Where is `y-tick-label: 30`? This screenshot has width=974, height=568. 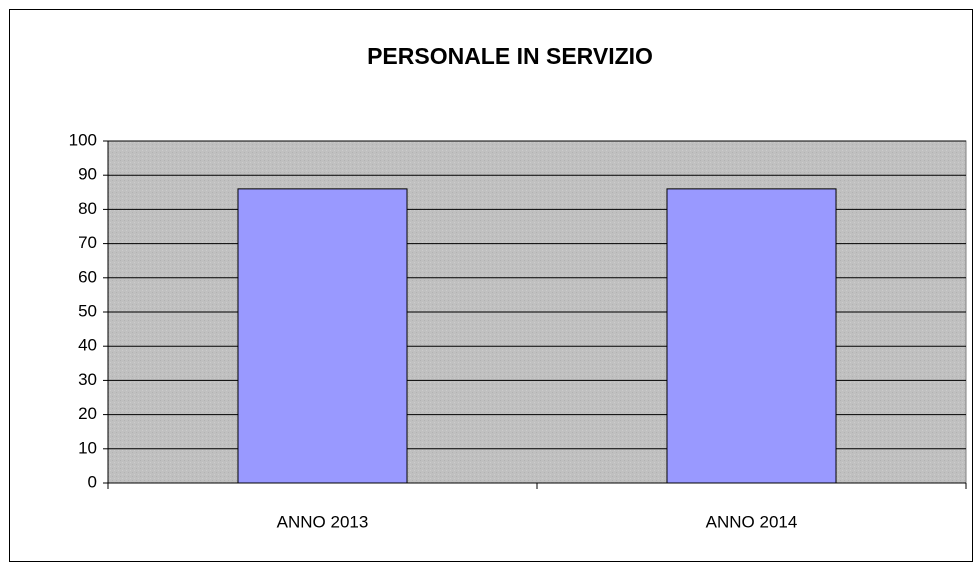 y-tick-label: 30 is located at coordinates (87, 379).